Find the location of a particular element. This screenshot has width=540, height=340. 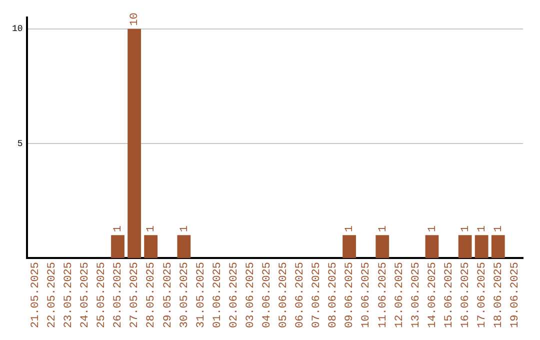

x-tick-label: 19.06.2025 is located at coordinates (516, 295).